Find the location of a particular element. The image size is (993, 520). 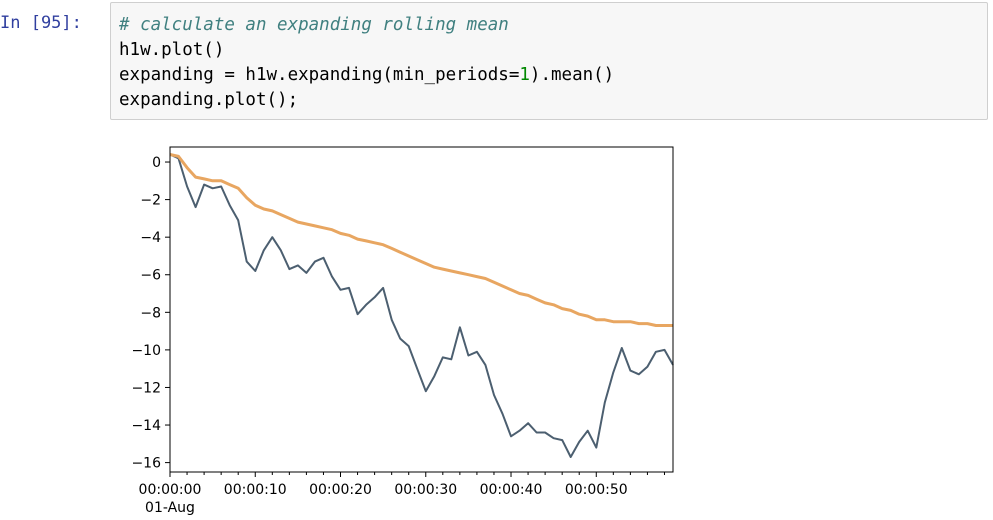

y-tick-label: −8 is located at coordinates (150, 313).